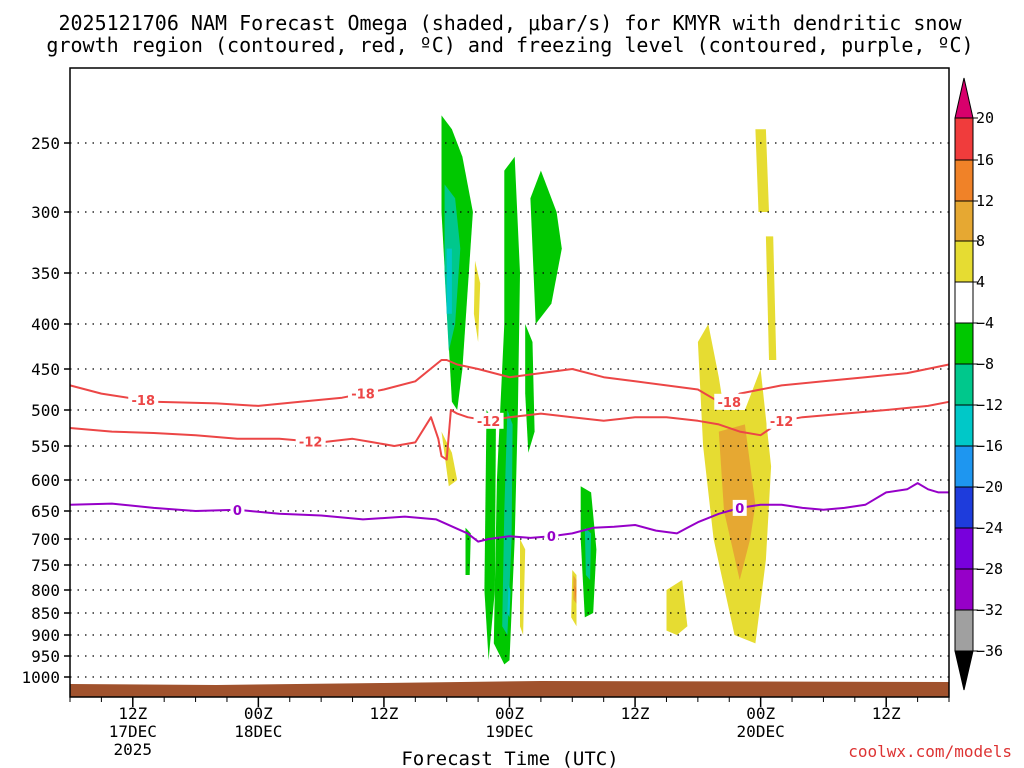 This screenshot has height=768, width=1024. What do you see at coordinates (989, 651) in the screenshot?
I see `colorbar-label--36: −36` at bounding box center [989, 651].